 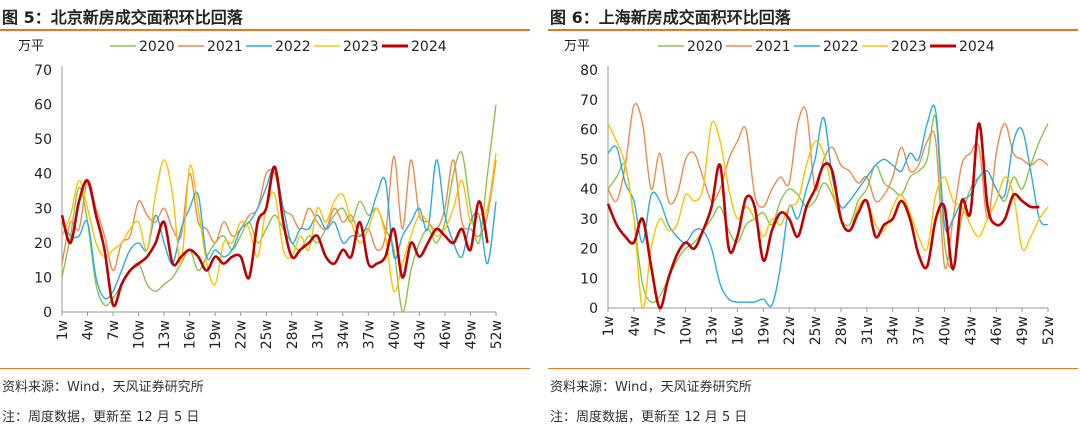 I want to click on series-line-2023, so click(x=279, y=222).